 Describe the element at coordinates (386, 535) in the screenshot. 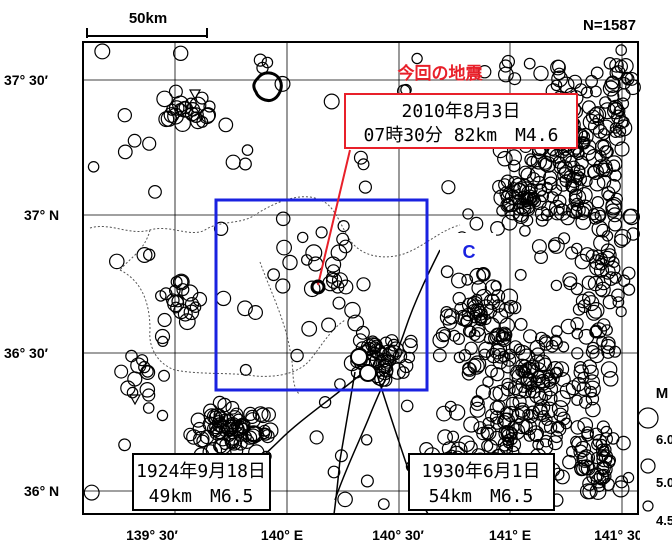

I see `longitude-labels: 139° 30′ 140° E 140° 30′ 141° E 141° 30′` at that location.